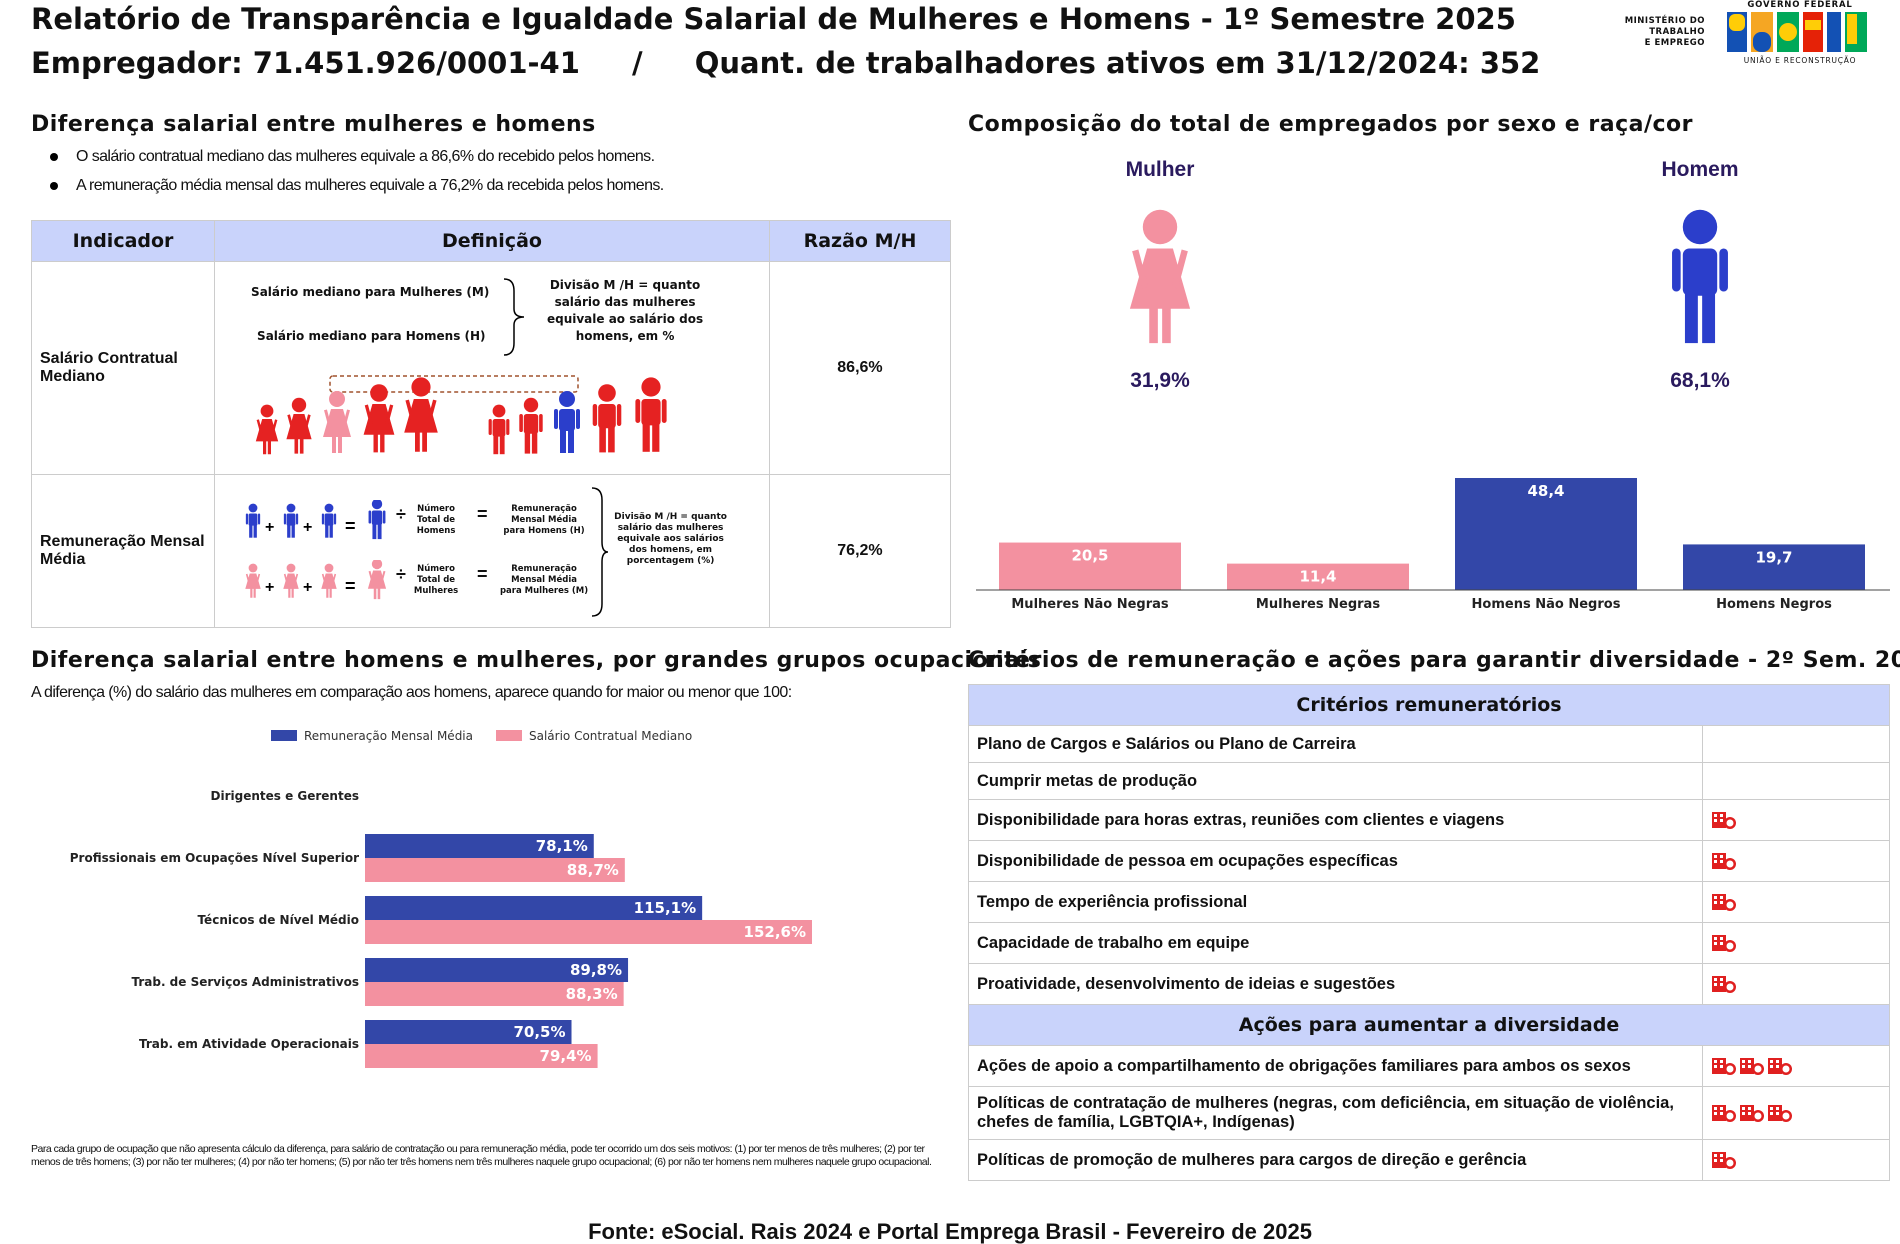 The height and width of the screenshot is (1244, 1900). I want to click on def-women-median: Salário mediano para Mulheres (M), so click(370, 292).